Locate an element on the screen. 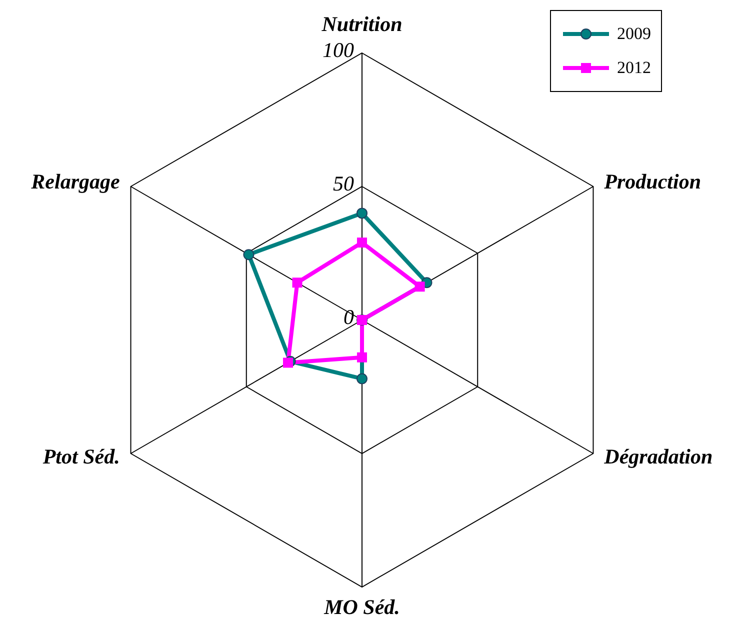  spoke-label: Ptot Séd. is located at coordinates (81, 456).